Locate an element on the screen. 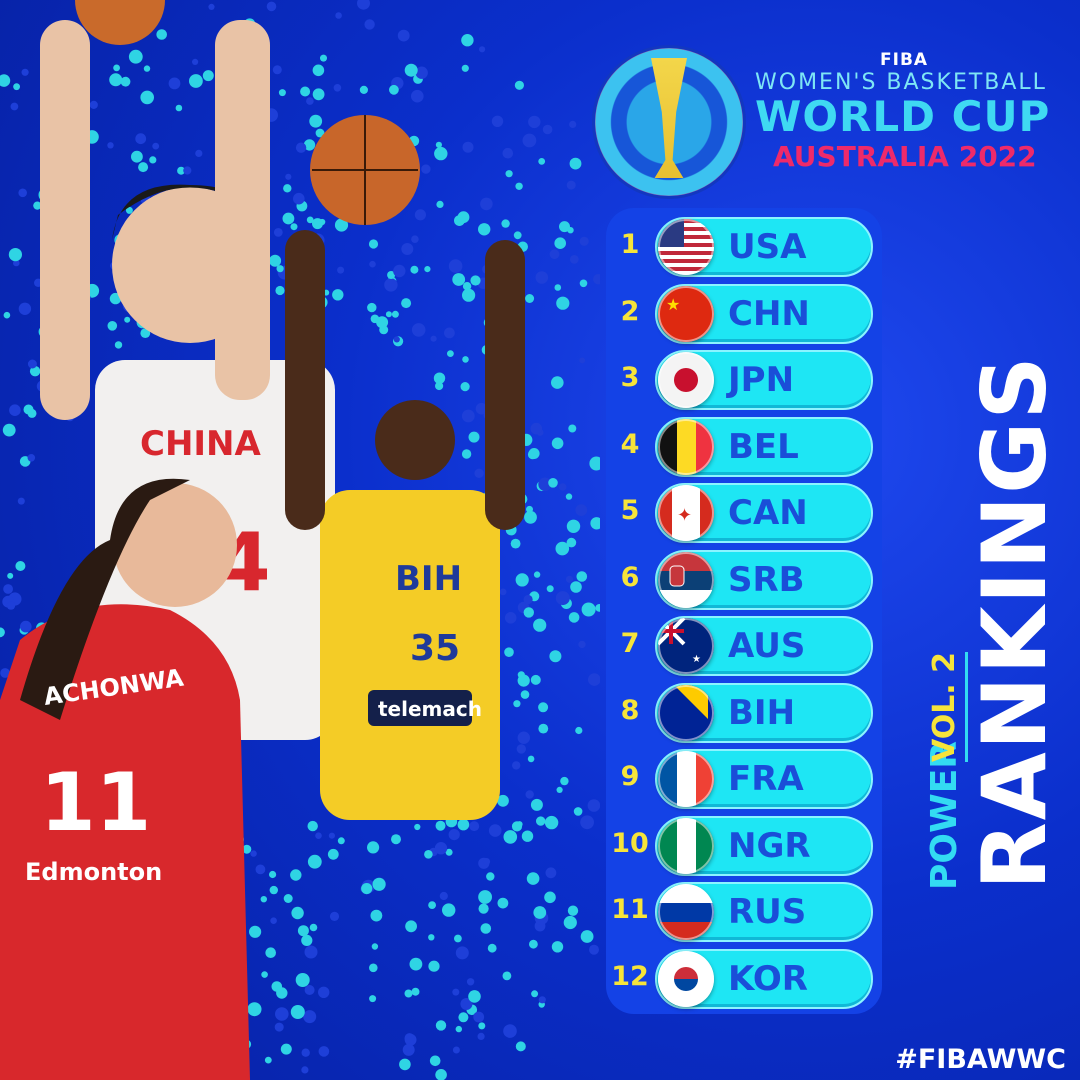 This screenshot has width=1080, height=1080. rank-number: 7 is located at coordinates (630, 643).